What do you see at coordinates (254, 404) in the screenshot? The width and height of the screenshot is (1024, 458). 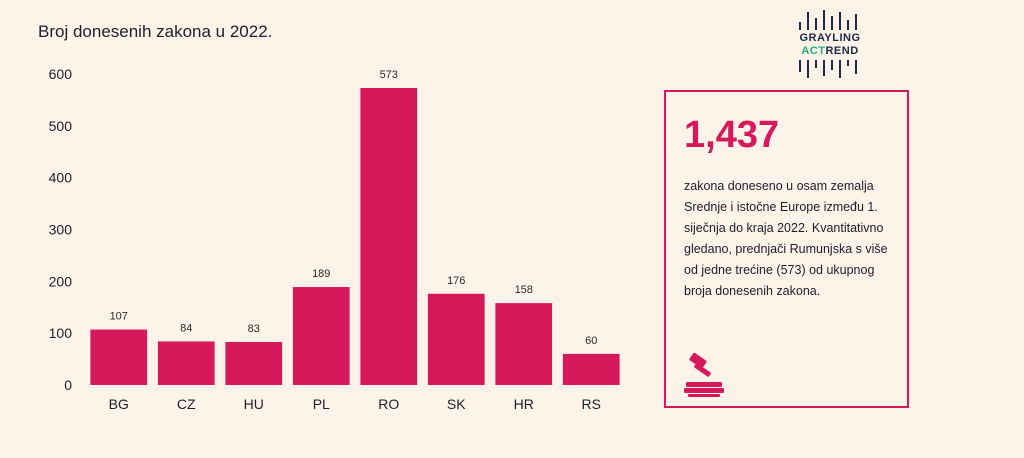 I see `x-tick-label-hu: HU` at bounding box center [254, 404].